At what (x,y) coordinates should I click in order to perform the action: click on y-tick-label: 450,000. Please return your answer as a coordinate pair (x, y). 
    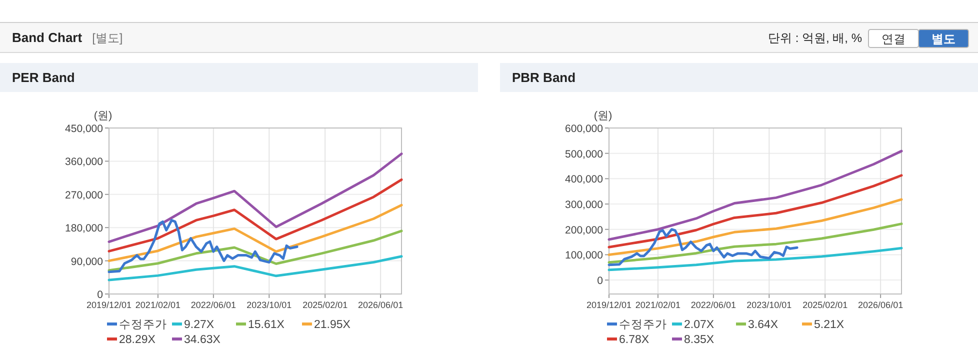
    Looking at the image, I should click on (84, 129).